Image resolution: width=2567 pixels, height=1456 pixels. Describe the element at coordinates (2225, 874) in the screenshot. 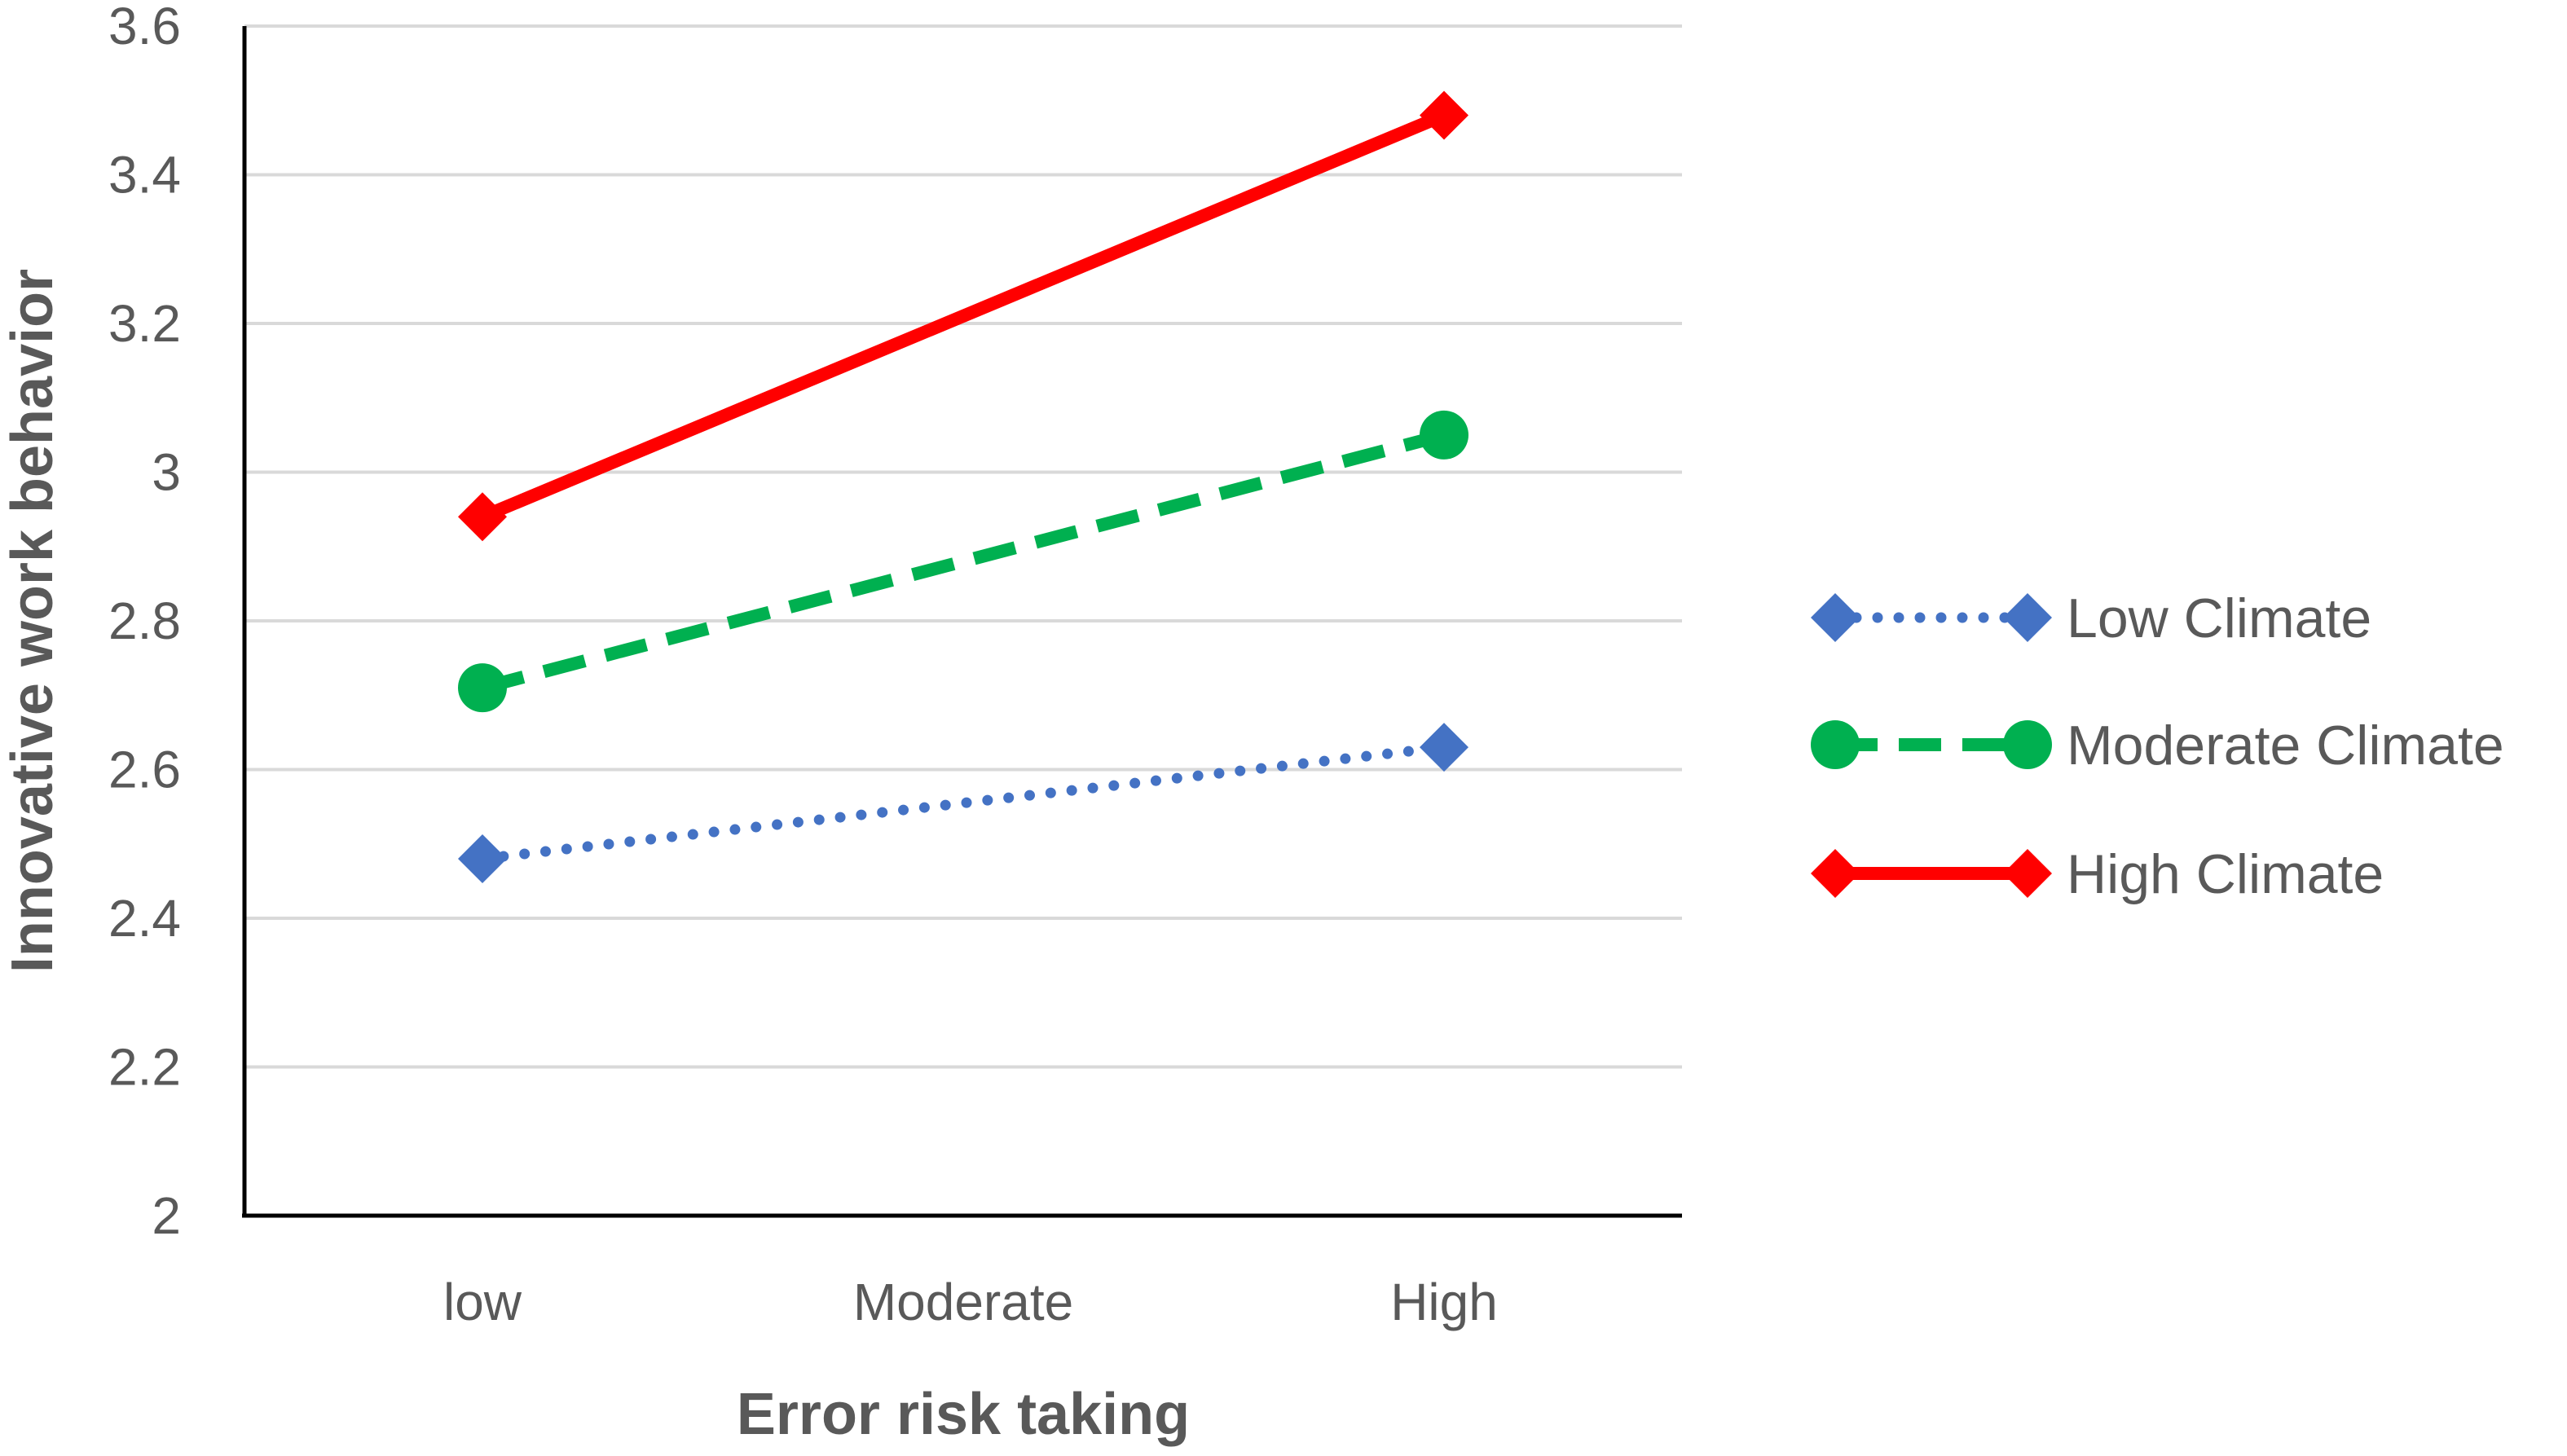

I see `legend-label: High Climate` at that location.